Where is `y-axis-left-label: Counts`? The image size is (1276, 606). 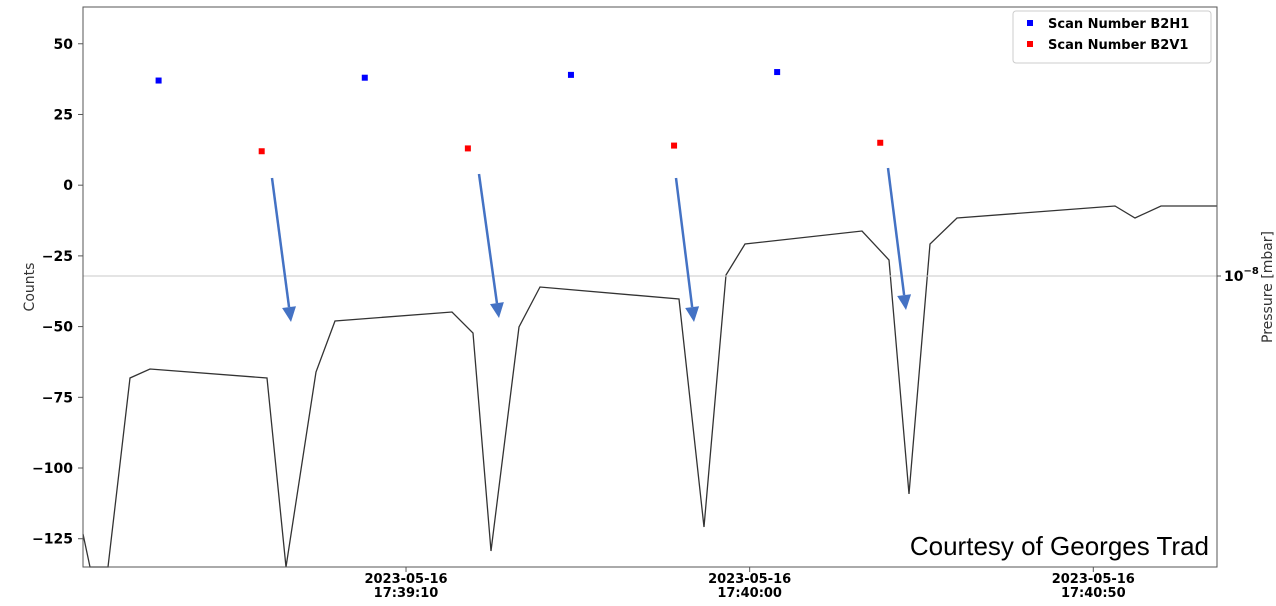
y-axis-left-label: Counts is located at coordinates (30, 287).